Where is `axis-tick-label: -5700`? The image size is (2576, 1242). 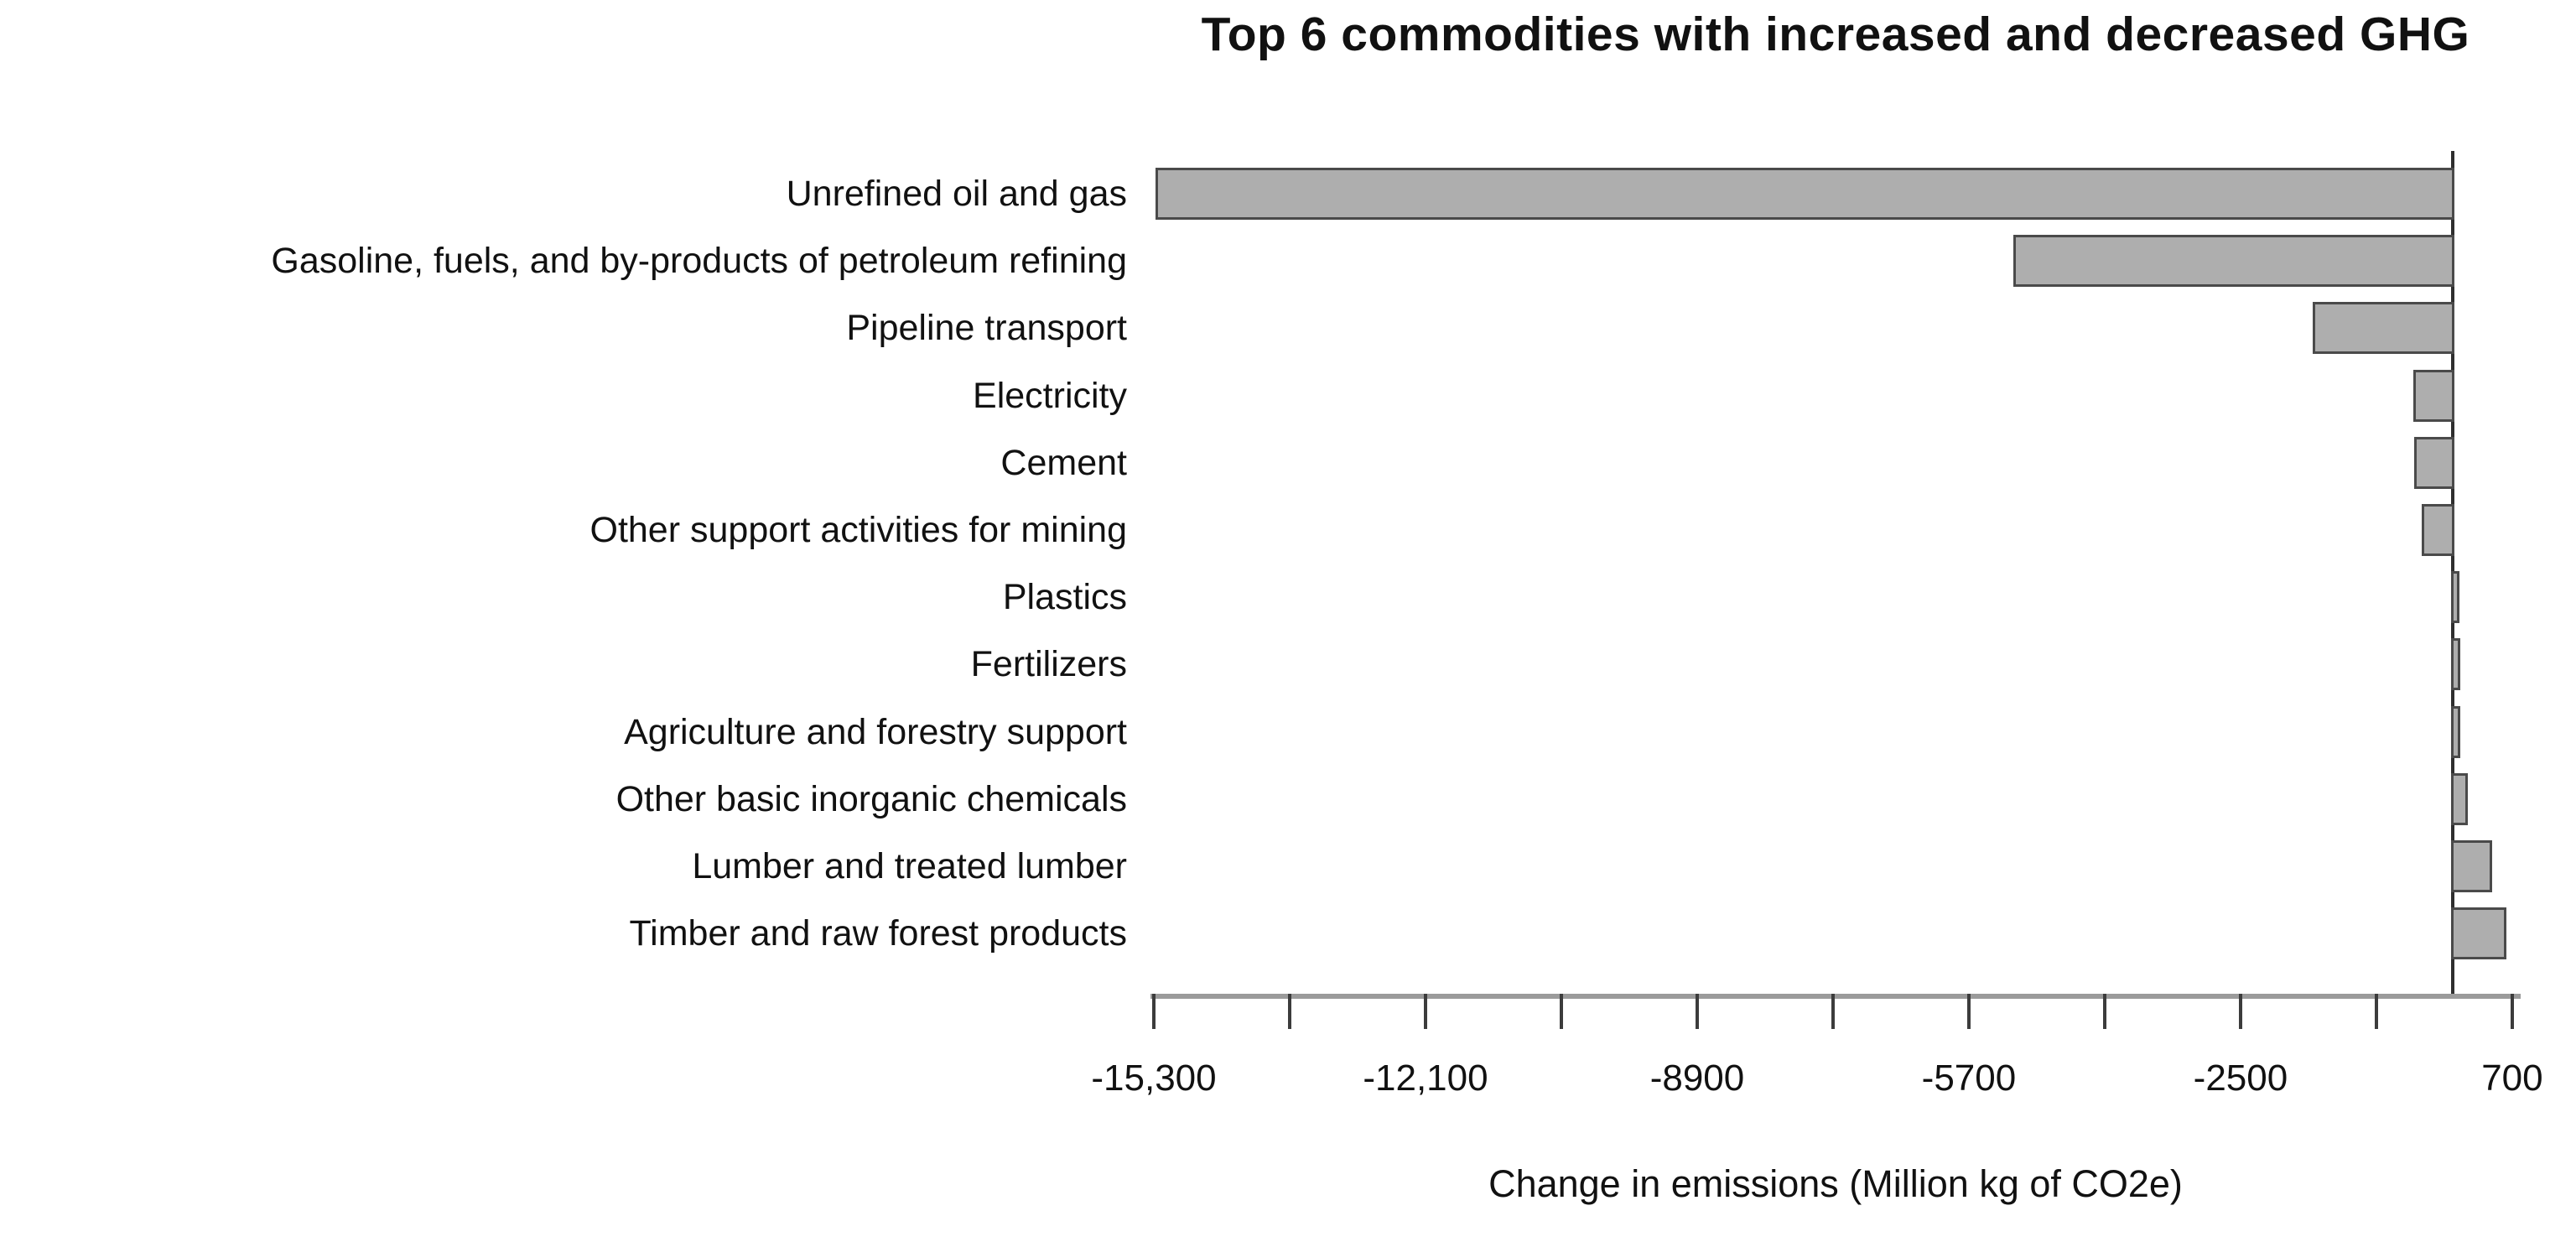 axis-tick-label: -5700 is located at coordinates (1969, 1078).